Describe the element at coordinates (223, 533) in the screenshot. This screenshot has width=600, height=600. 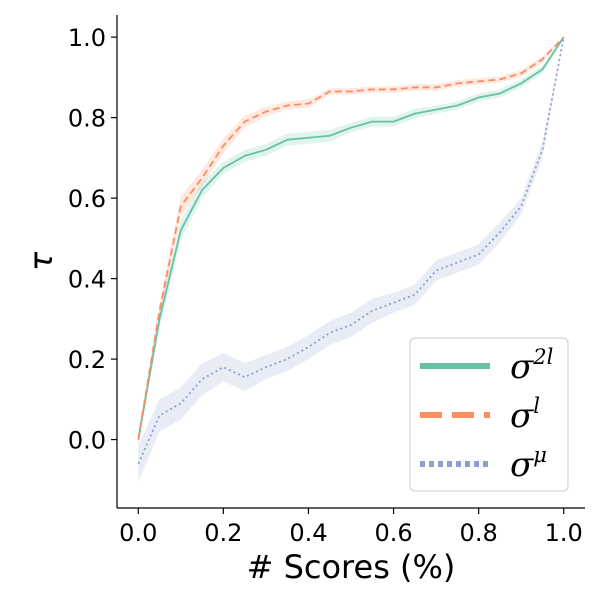
I see `x-tick-label: 0.2` at that location.